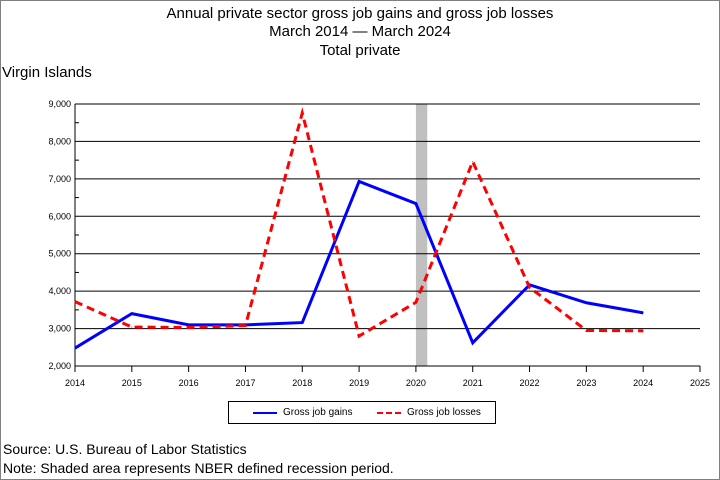  I want to click on x-tick-label: 2018, so click(302, 383).